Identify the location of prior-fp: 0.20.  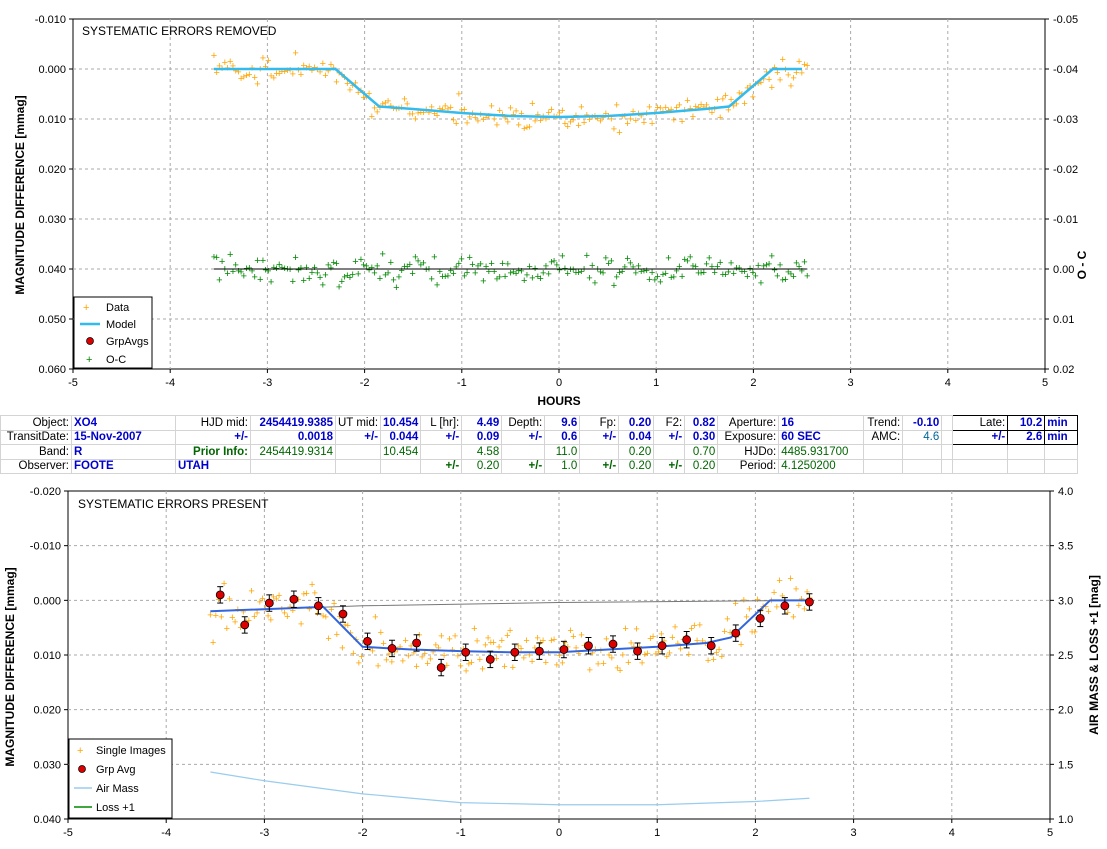
(636, 452).